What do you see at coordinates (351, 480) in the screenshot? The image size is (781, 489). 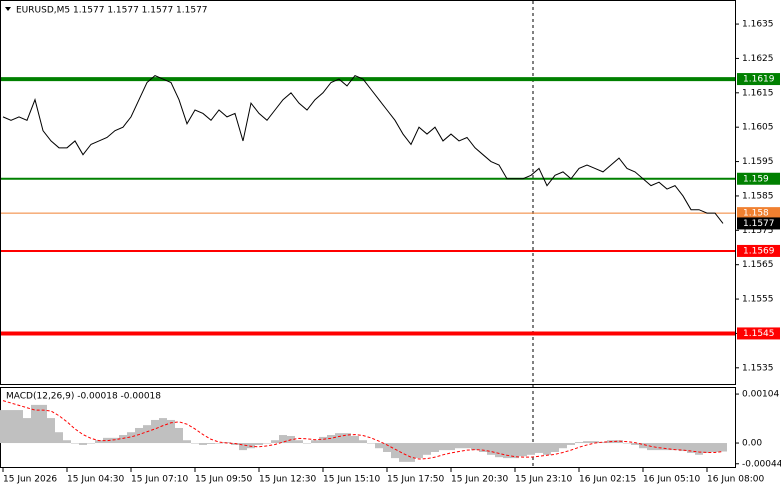 I see `x-tick-label: 15 Jun 15:10` at bounding box center [351, 480].